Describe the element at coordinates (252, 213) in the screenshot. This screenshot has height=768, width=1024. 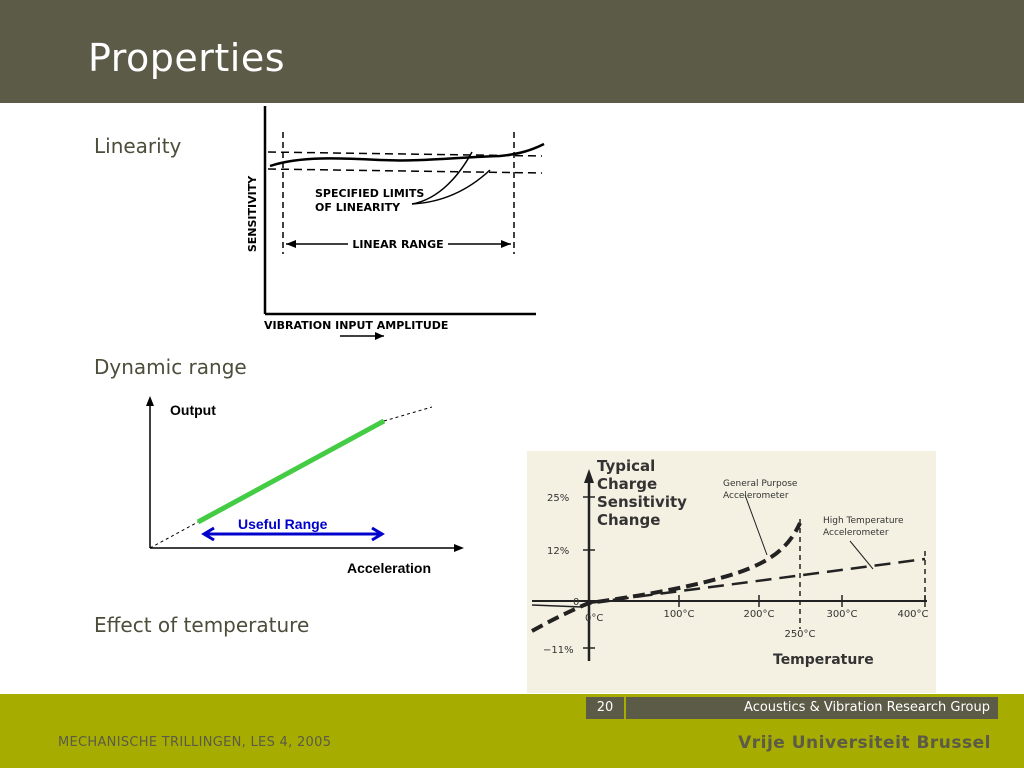
I see `linearity-y-label: SENSITIVITY` at that location.